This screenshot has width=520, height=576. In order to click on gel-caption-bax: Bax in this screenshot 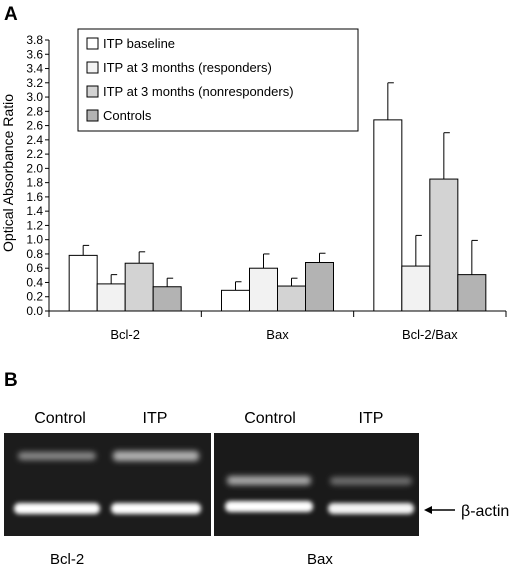, I will do `click(320, 559)`.